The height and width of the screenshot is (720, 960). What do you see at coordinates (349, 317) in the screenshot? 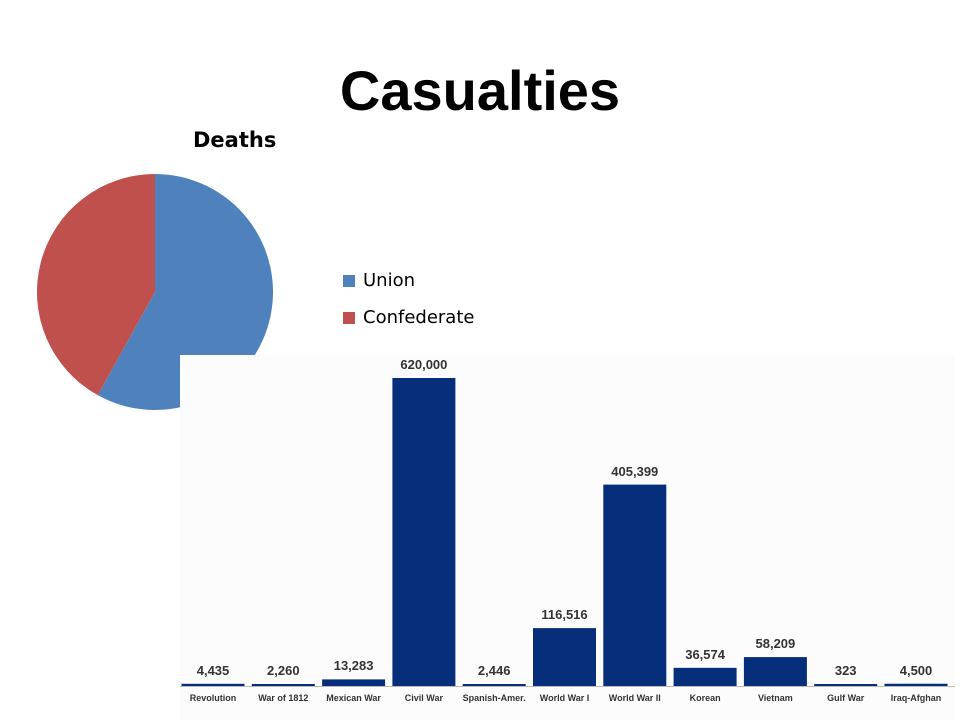
I see `legend-swatch-confederate` at bounding box center [349, 317].